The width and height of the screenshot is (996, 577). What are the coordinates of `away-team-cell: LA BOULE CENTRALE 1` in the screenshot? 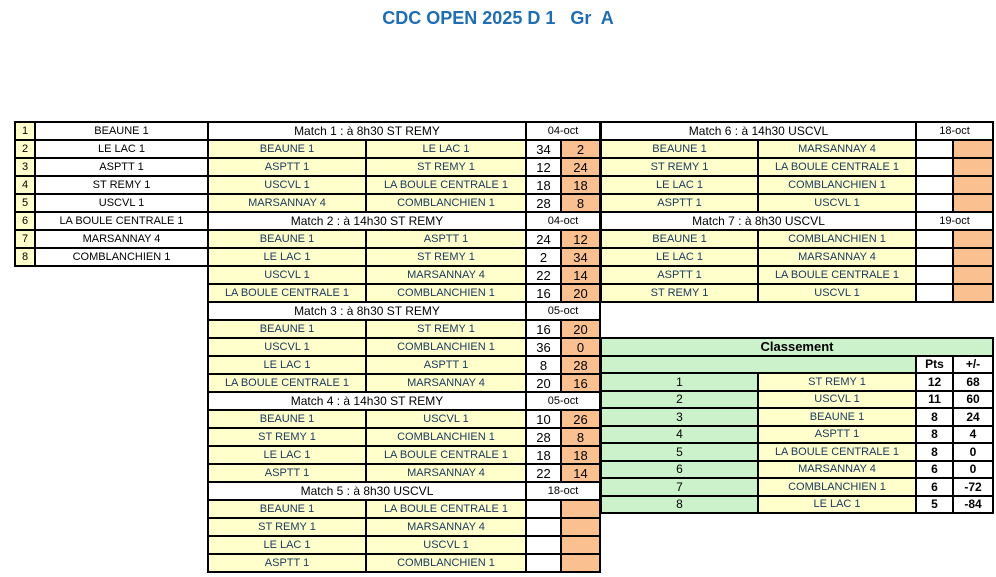 It's located at (837, 167).